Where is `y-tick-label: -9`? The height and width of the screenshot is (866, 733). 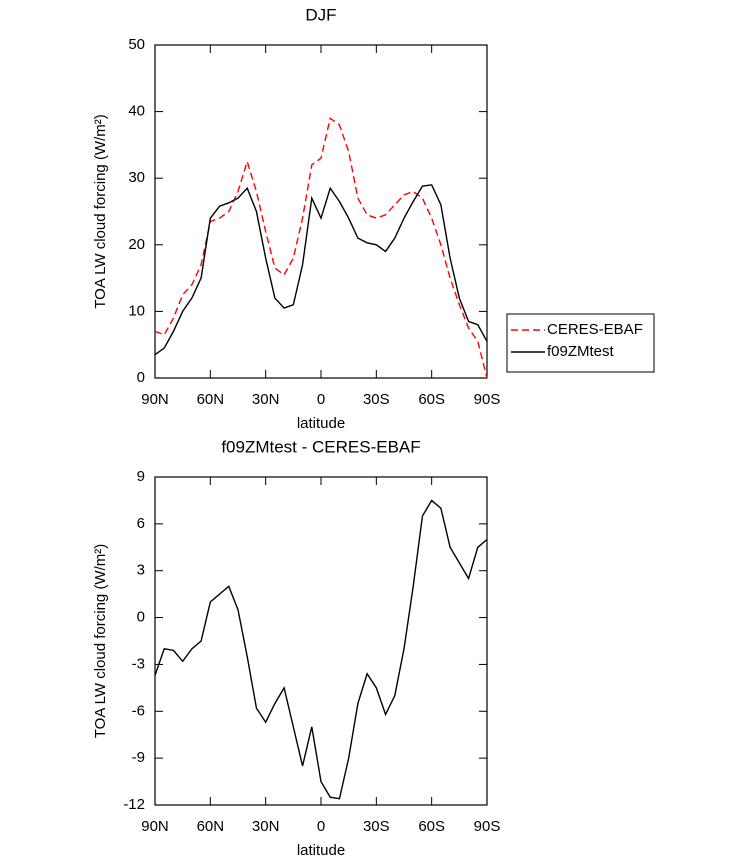 y-tick-label: -9 is located at coordinates (138, 757).